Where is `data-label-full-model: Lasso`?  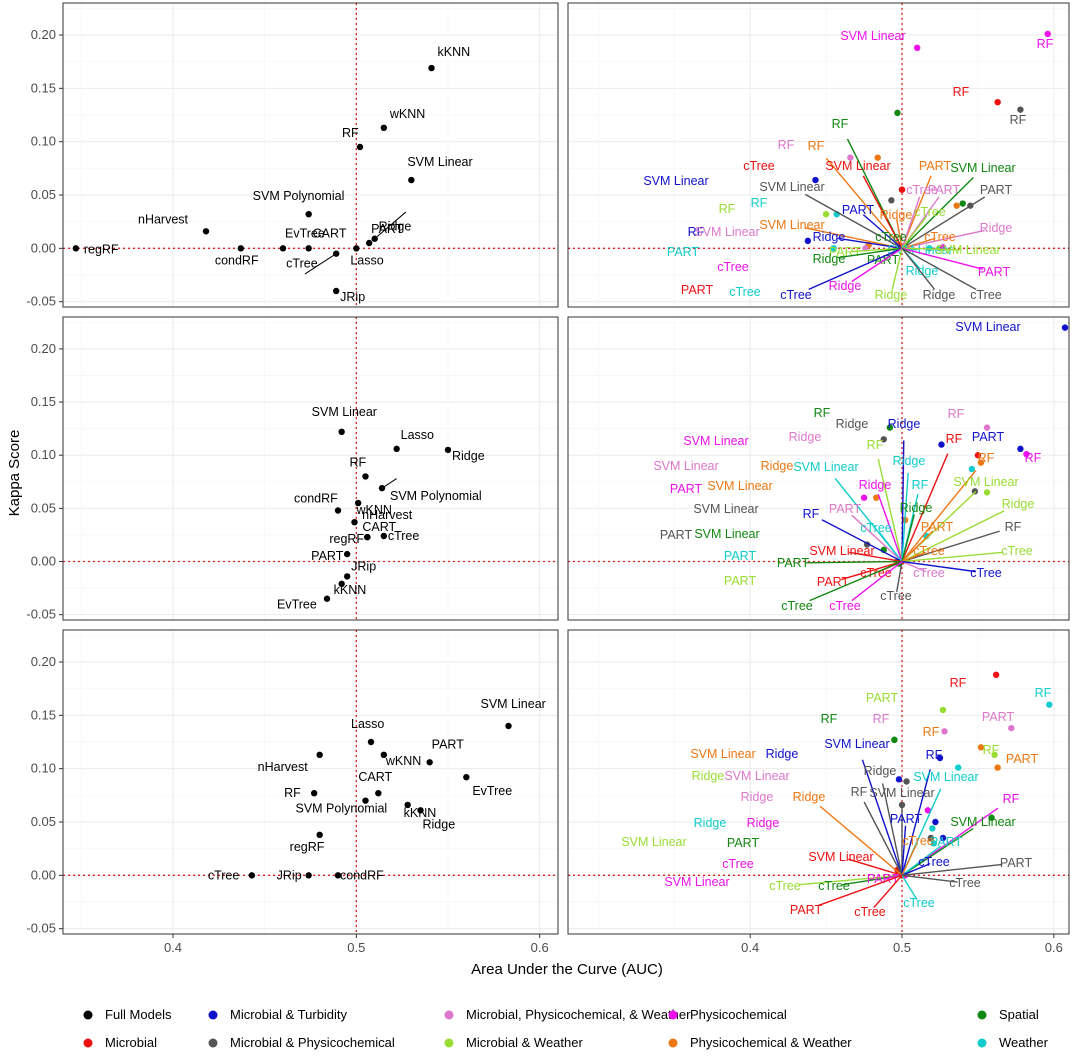
data-label-full-model: Lasso is located at coordinates (417, 435).